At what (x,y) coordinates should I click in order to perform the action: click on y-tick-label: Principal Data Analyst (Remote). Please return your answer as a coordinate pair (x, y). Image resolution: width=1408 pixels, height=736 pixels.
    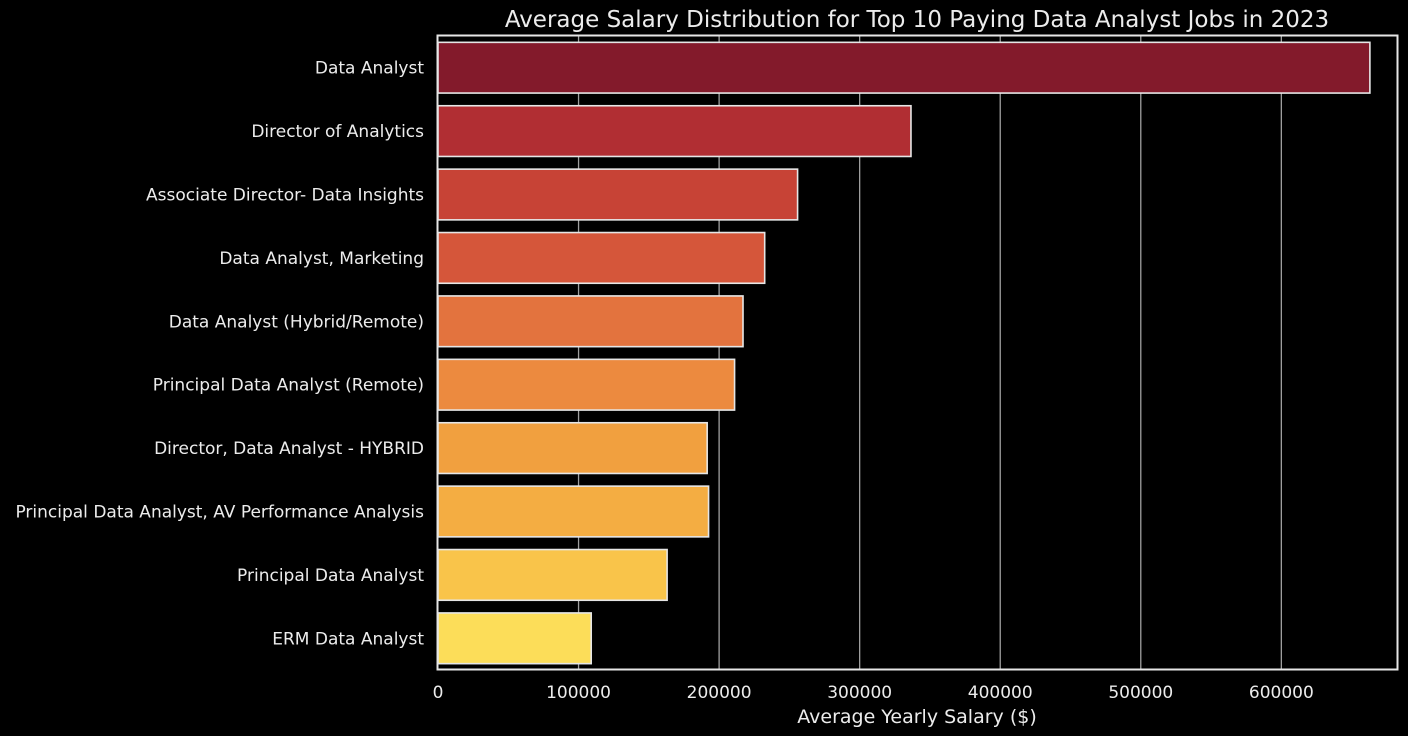
    Looking at the image, I should click on (288, 386).